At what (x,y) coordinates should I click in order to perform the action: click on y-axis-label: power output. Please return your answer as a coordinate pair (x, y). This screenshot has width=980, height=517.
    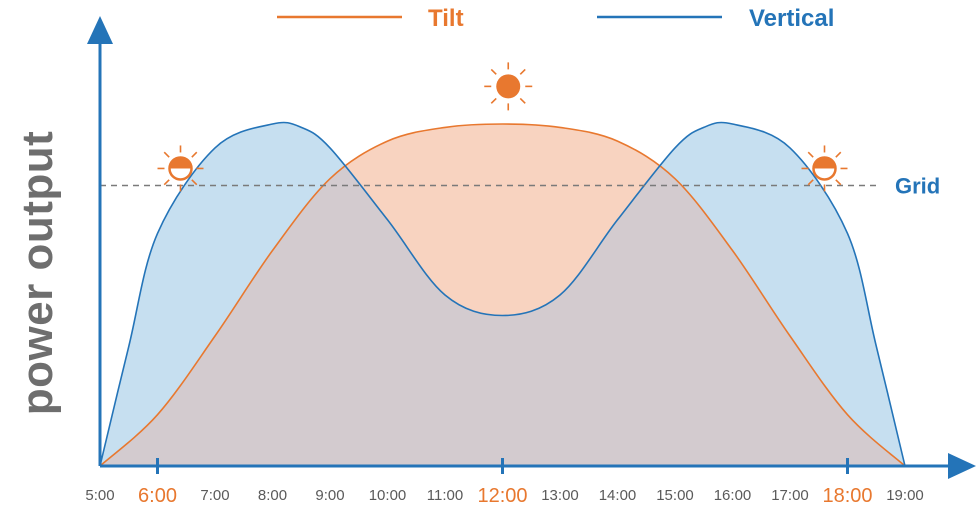
    Looking at the image, I should click on (37, 272).